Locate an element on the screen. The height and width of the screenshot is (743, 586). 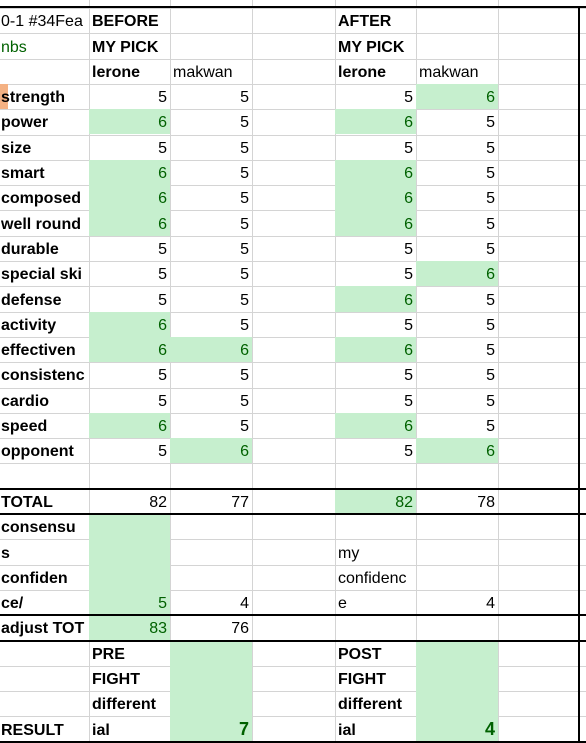
confidence-label: consensu is located at coordinates (38, 528).